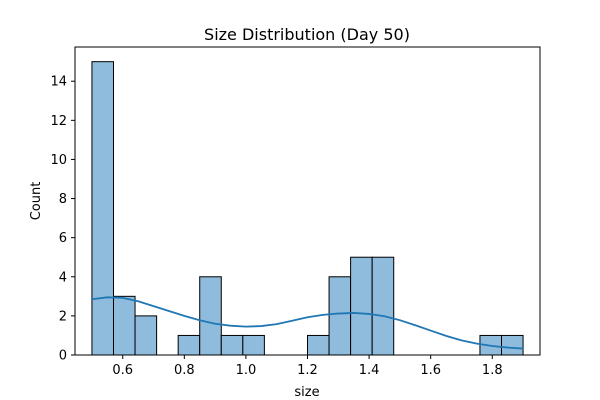 This screenshot has height=400, width=600. Describe the element at coordinates (58, 121) in the screenshot. I see `y-tick-label: 12` at that location.